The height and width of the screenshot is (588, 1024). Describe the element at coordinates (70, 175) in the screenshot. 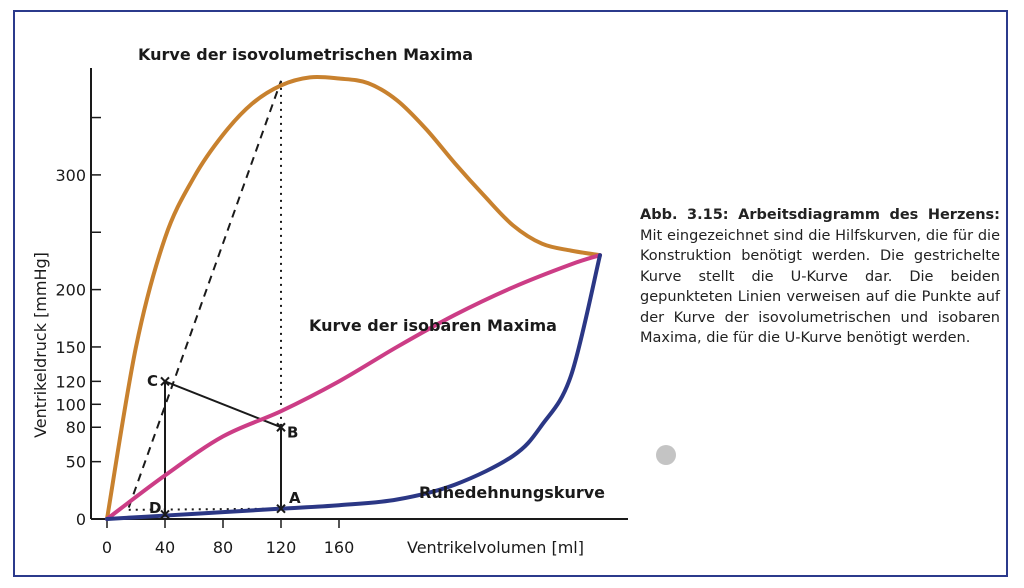

I see `y-tick-label: 300` at that location.